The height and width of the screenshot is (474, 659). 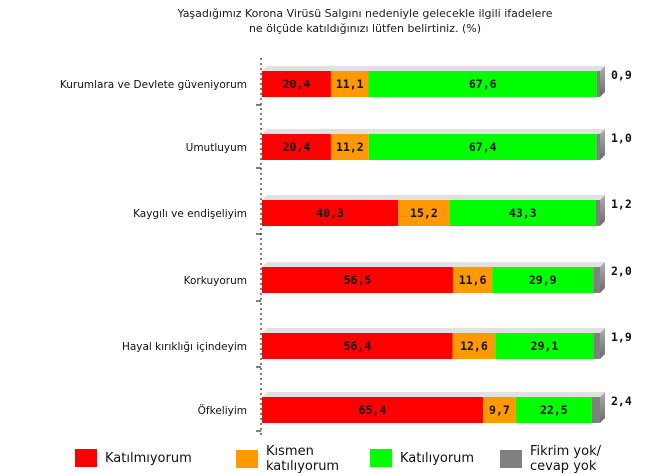 I want to click on value-label: 15,2, so click(x=424, y=213).